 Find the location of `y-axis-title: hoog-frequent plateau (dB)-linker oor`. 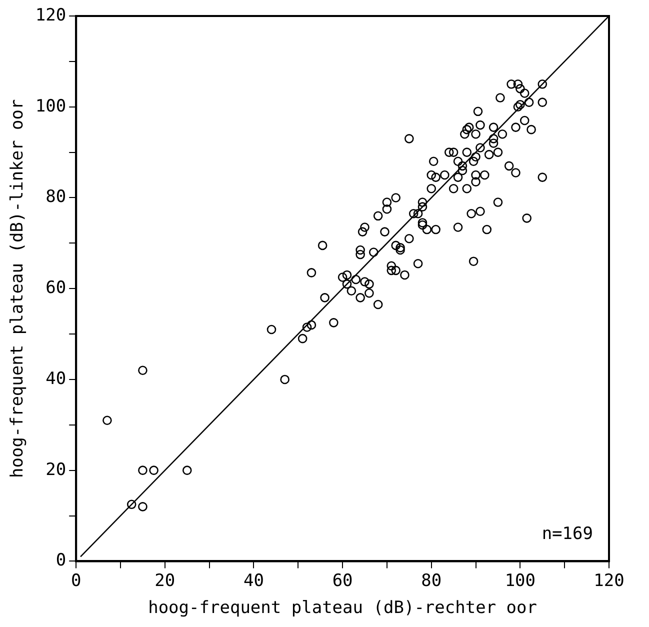

y-axis-title: hoog-frequent plateau (dB)-linker oor is located at coordinates (18, 288).